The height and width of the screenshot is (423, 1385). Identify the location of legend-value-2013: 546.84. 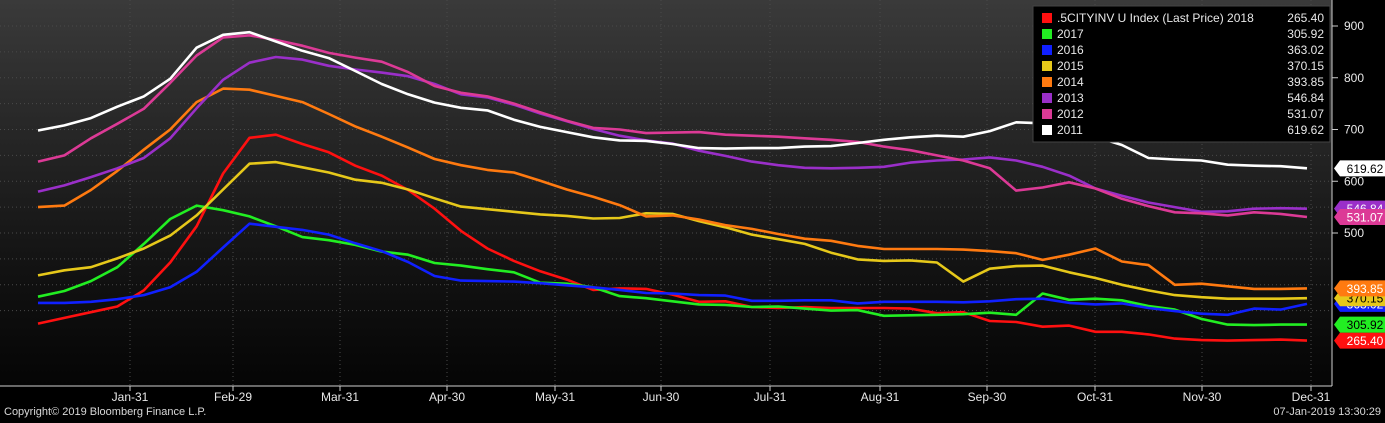
(1305, 98).